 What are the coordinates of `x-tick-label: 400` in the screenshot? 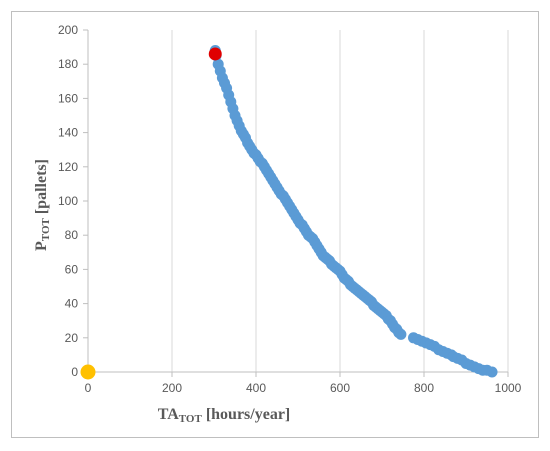 It's located at (256, 388).